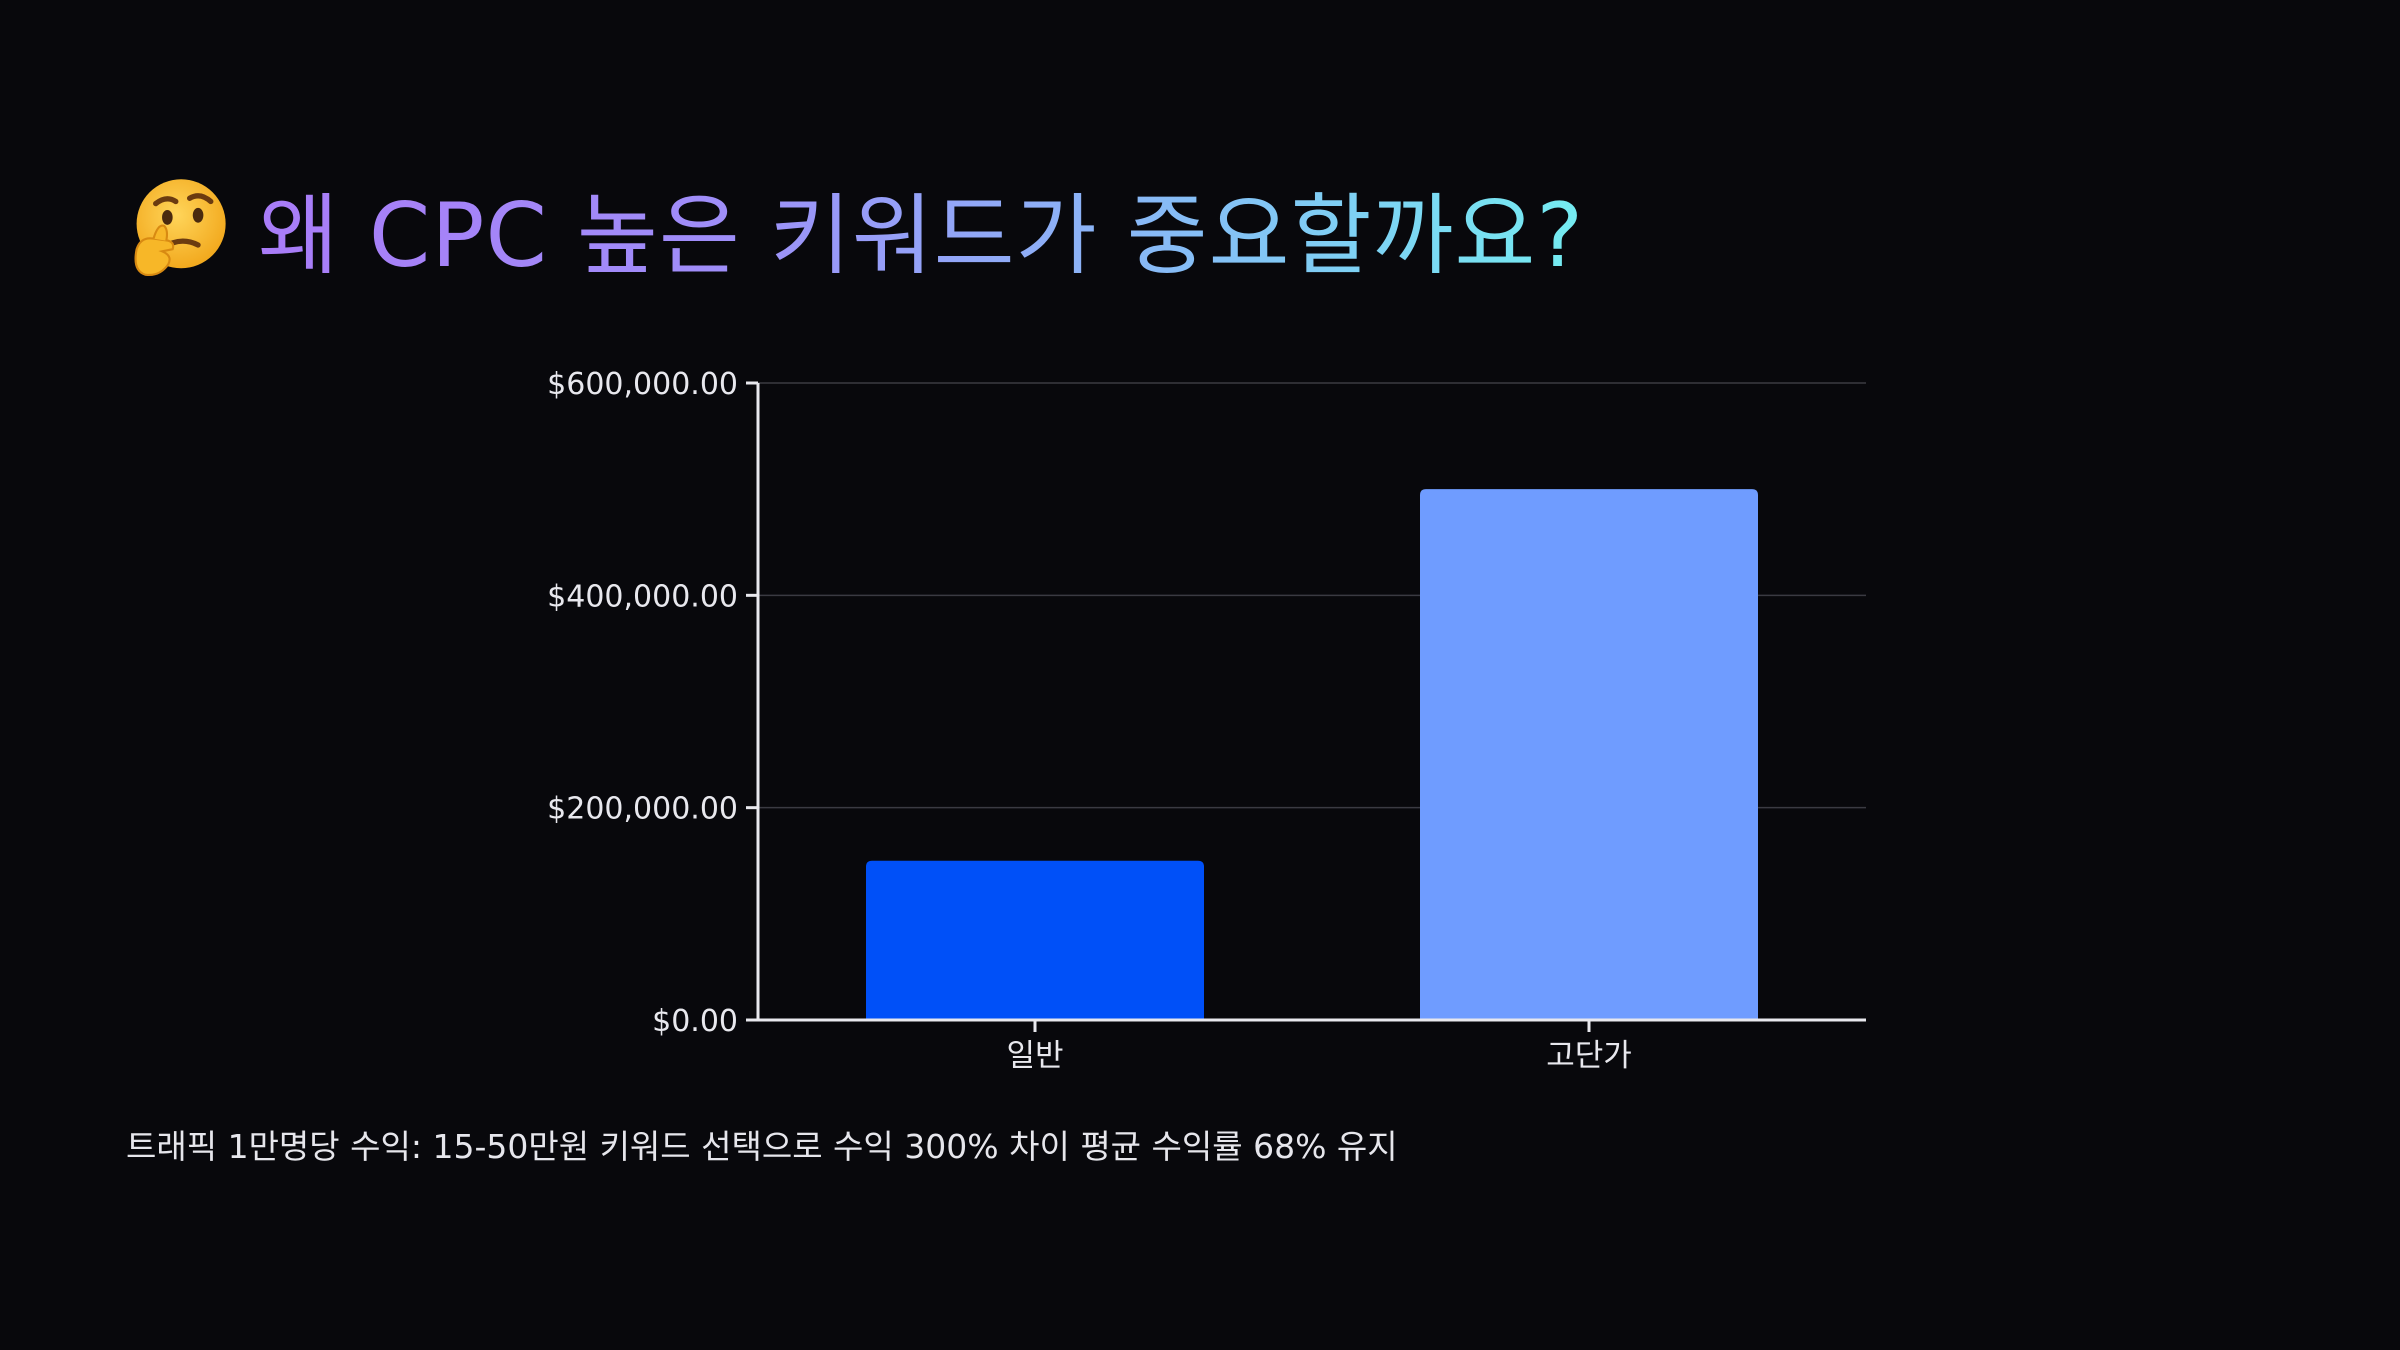 The height and width of the screenshot is (1350, 2400). I want to click on x-tick-label: 고단가, so click(1589, 1056).